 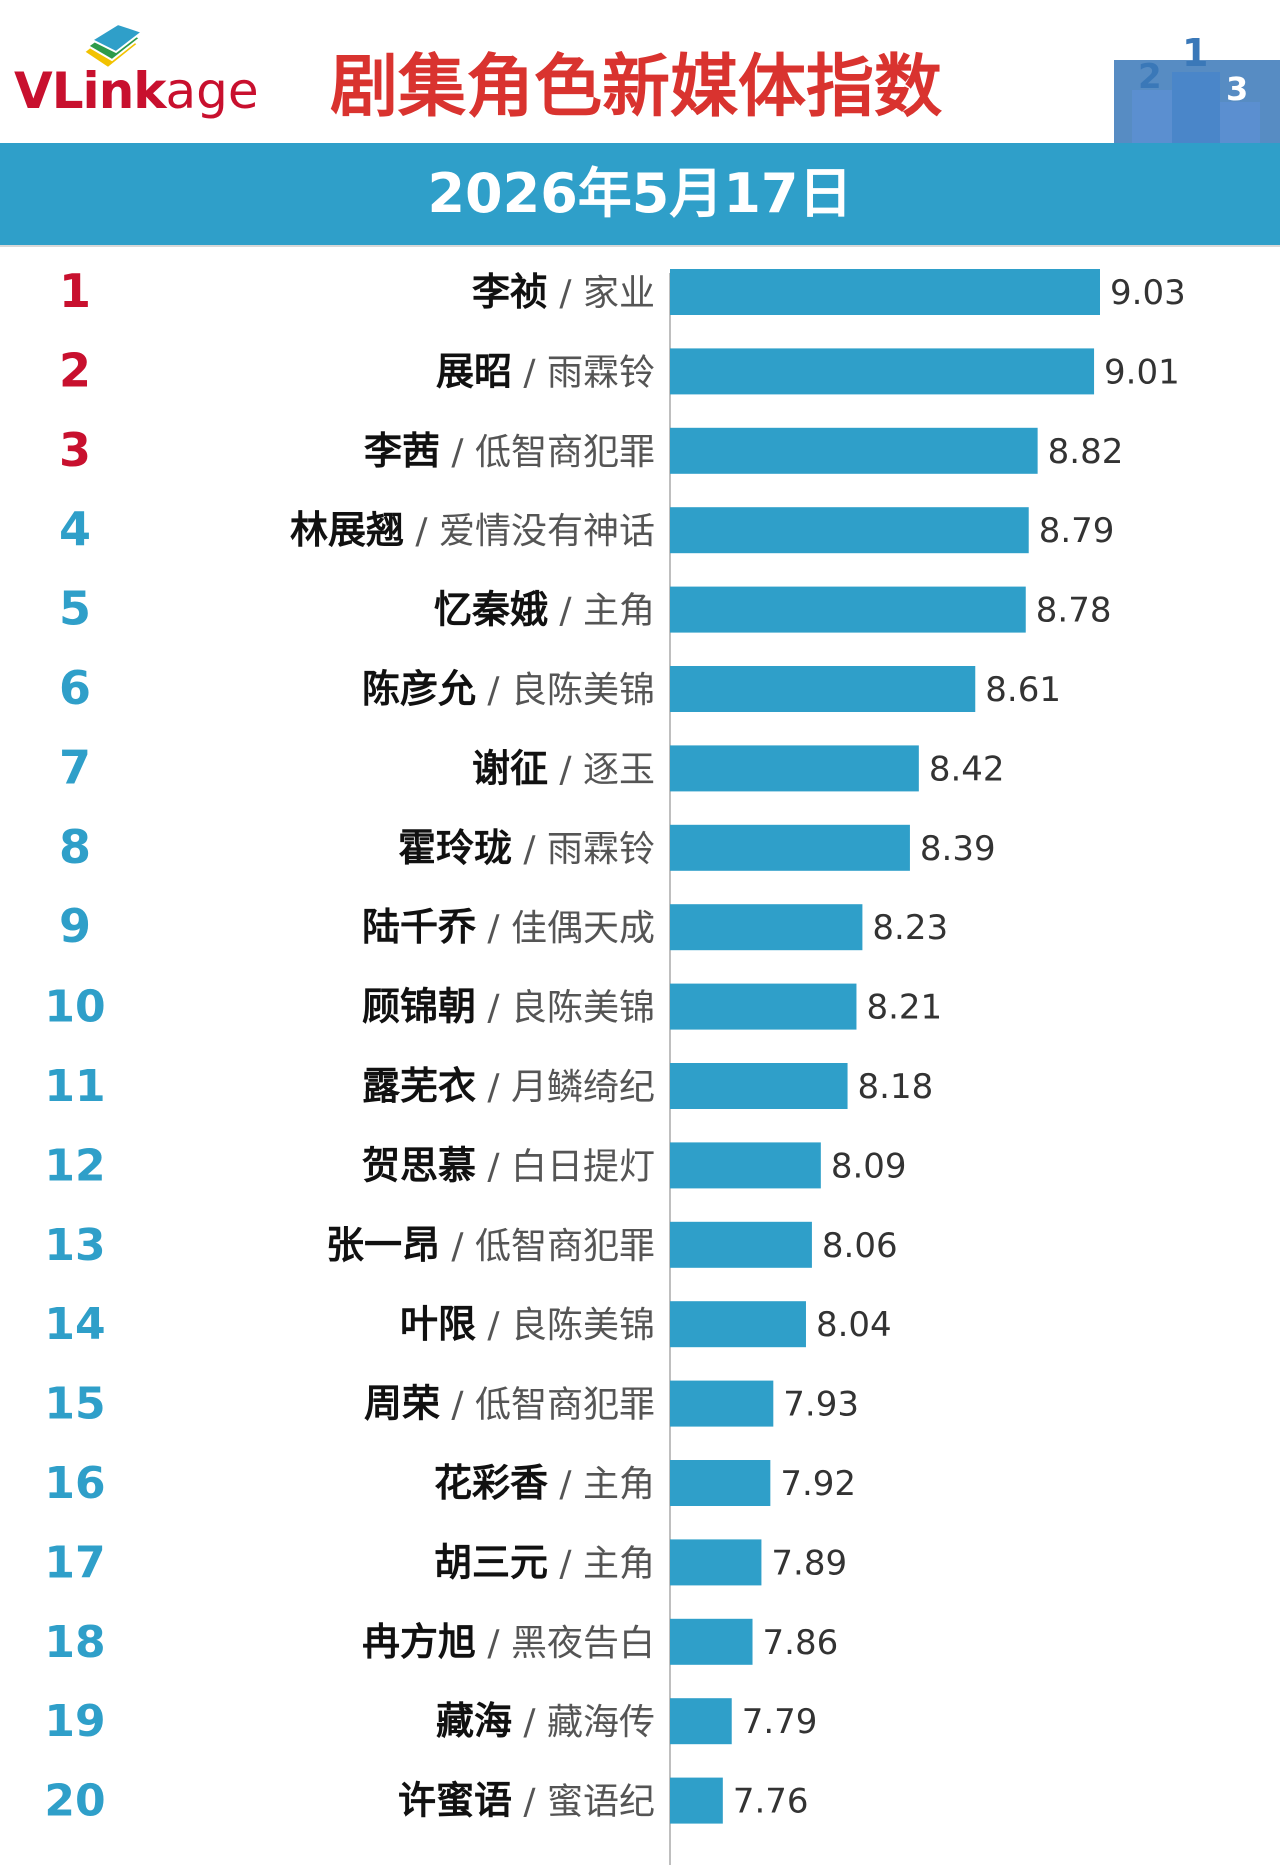 I want to click on value-label: 8.82, so click(x=1086, y=452).